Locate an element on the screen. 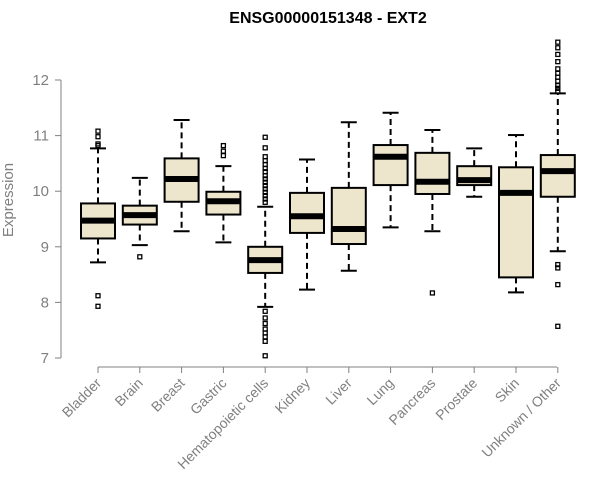 The height and width of the screenshot is (500, 600). chart-title: ENSG00000151348 - EXT2 is located at coordinates (328, 18).